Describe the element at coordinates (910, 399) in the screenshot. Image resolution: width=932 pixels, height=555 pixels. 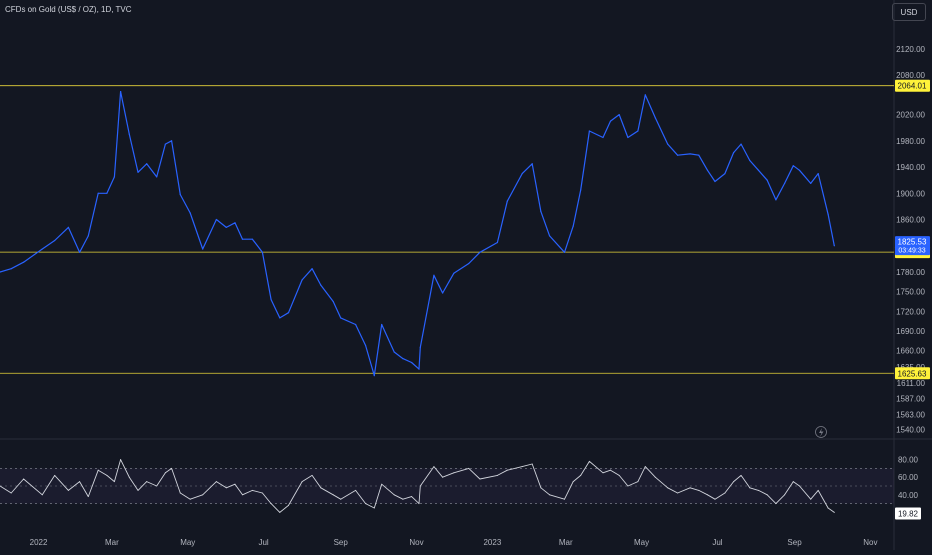
I see `y-tick-label: 1587.00` at that location.